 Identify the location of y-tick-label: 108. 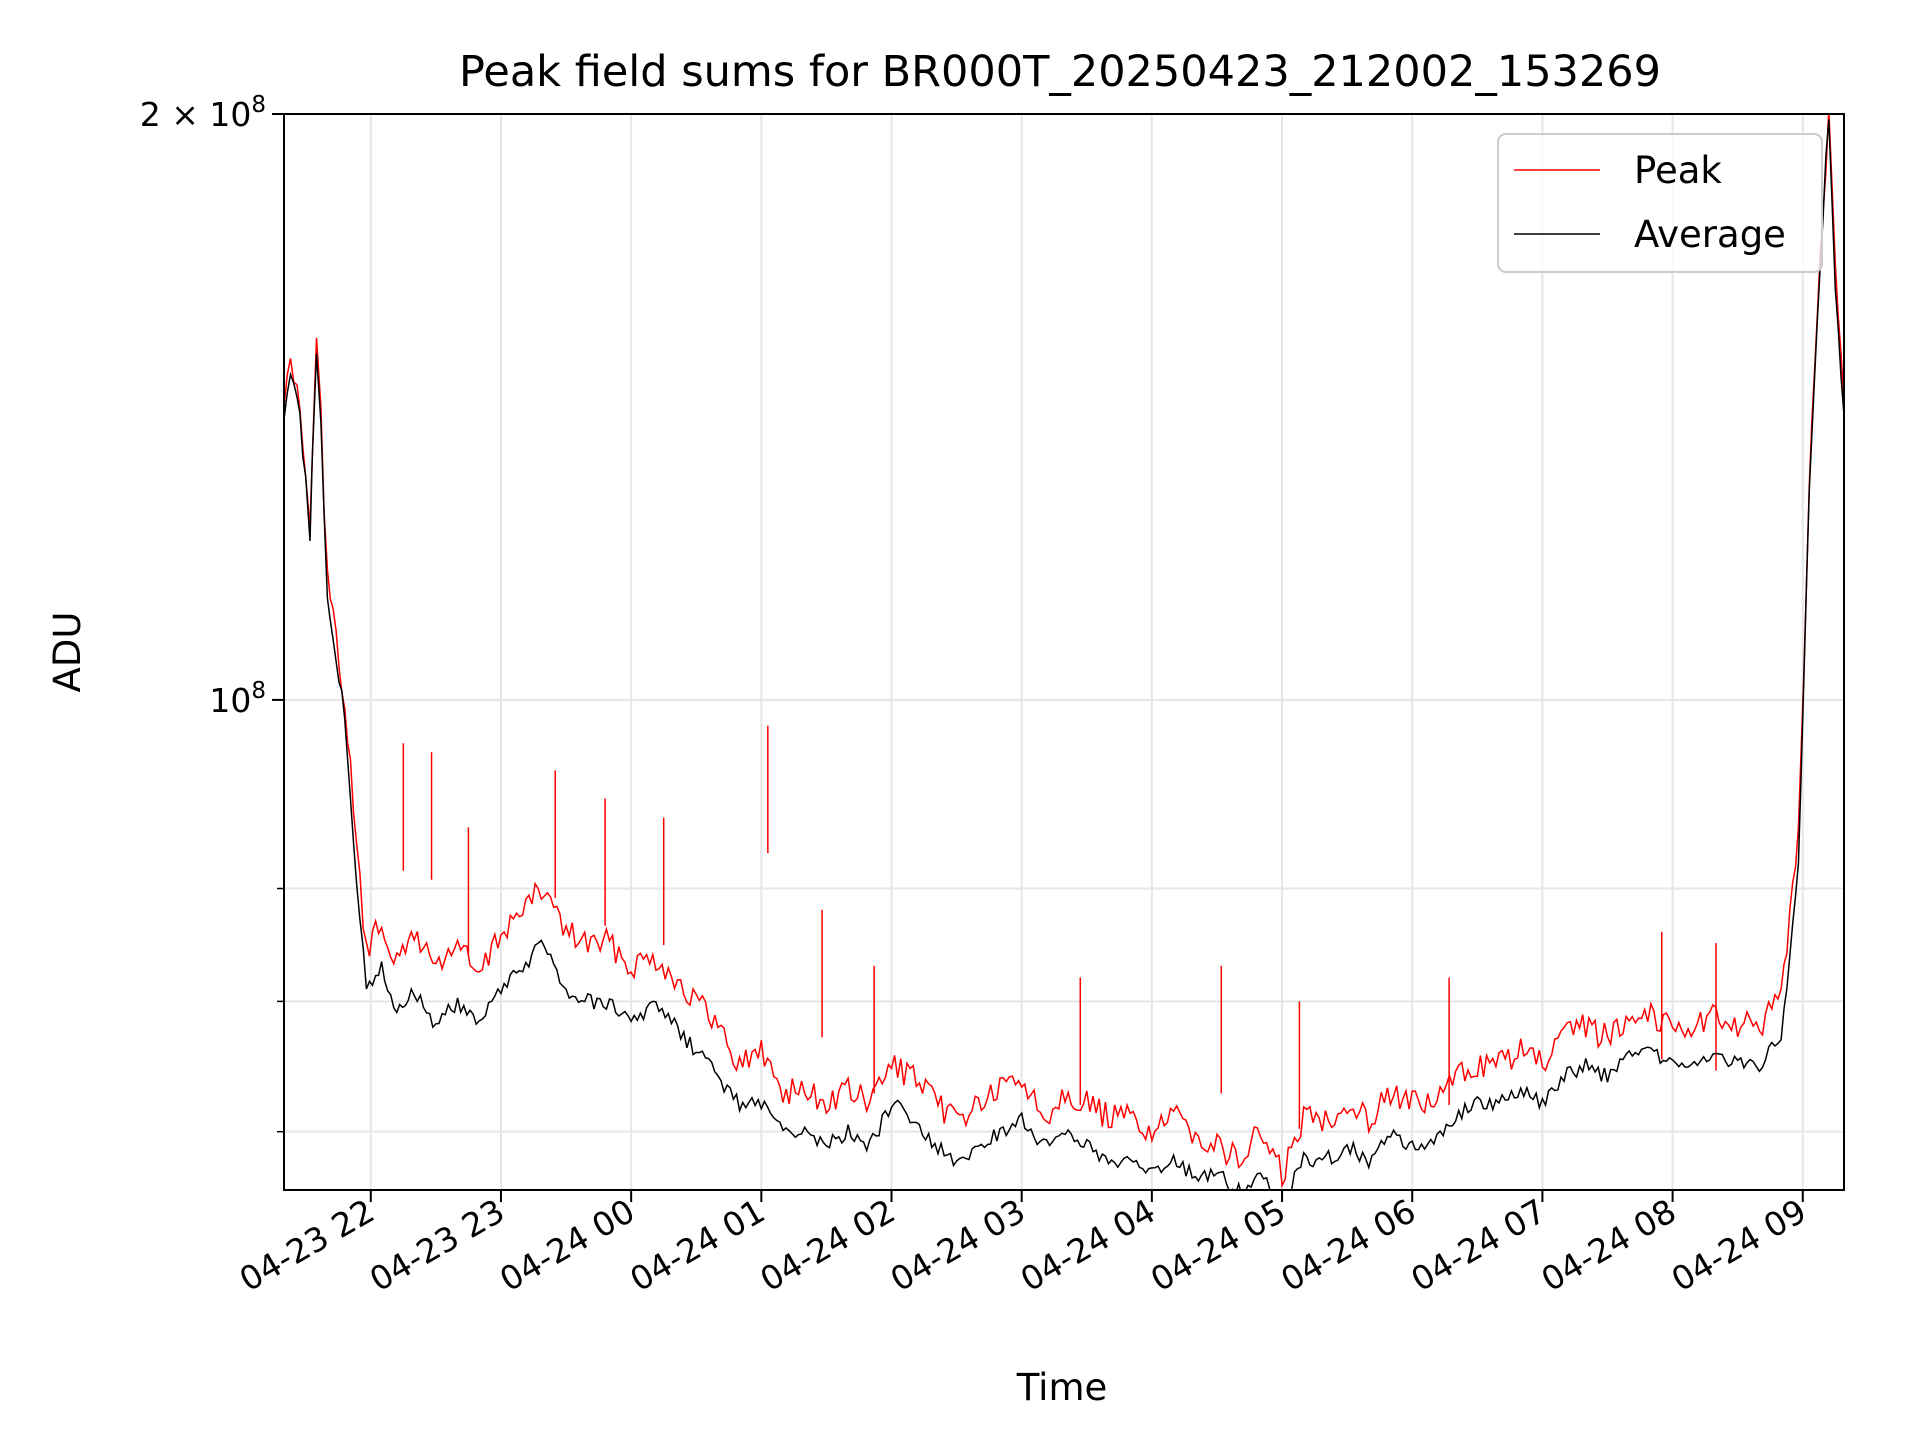
(237, 699).